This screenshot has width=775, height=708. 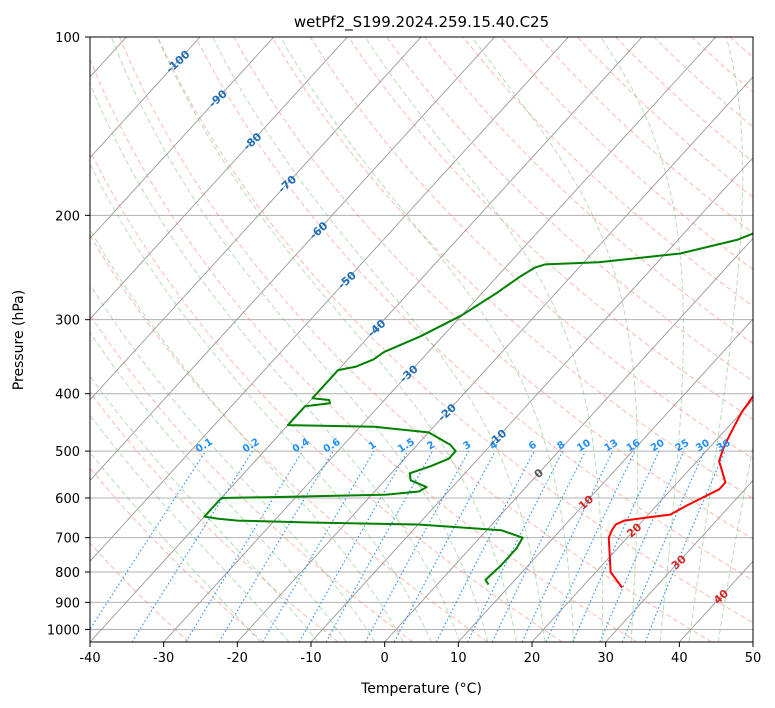 I want to click on mixing-ratio-label: 8, so click(x=562, y=445).